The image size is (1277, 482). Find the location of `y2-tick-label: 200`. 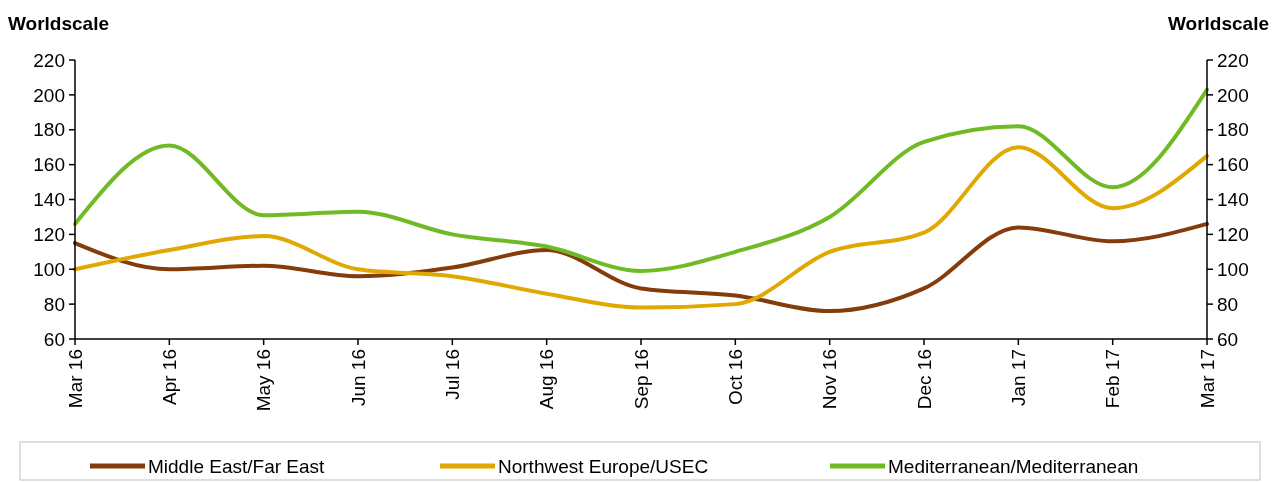

y2-tick-label: 200 is located at coordinates (1233, 95).